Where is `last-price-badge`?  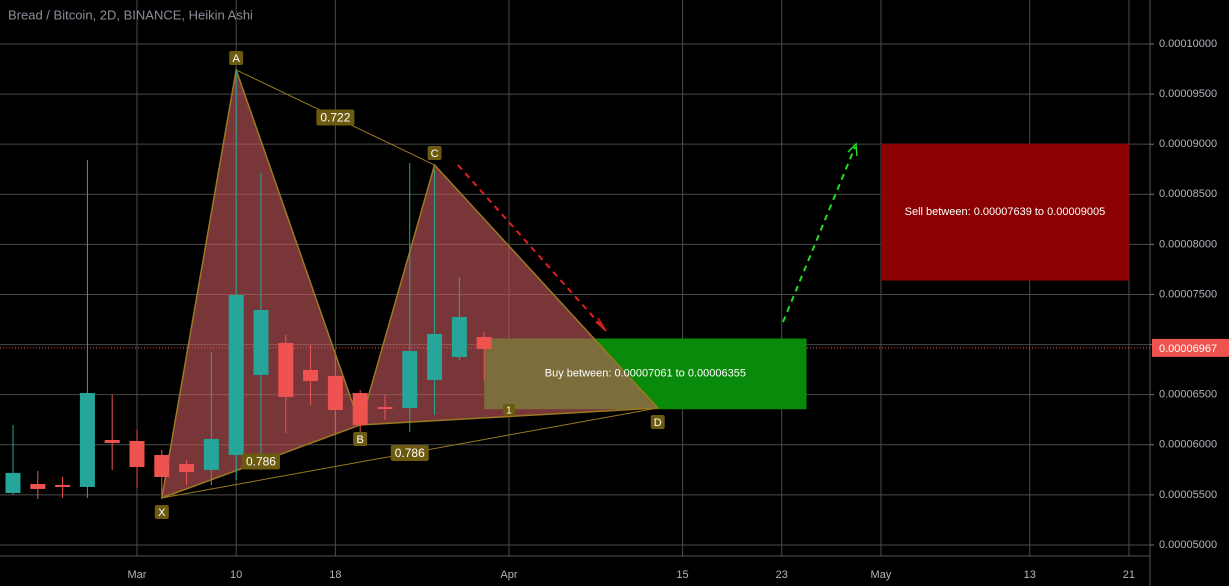
last-price-badge is located at coordinates (1190, 347).